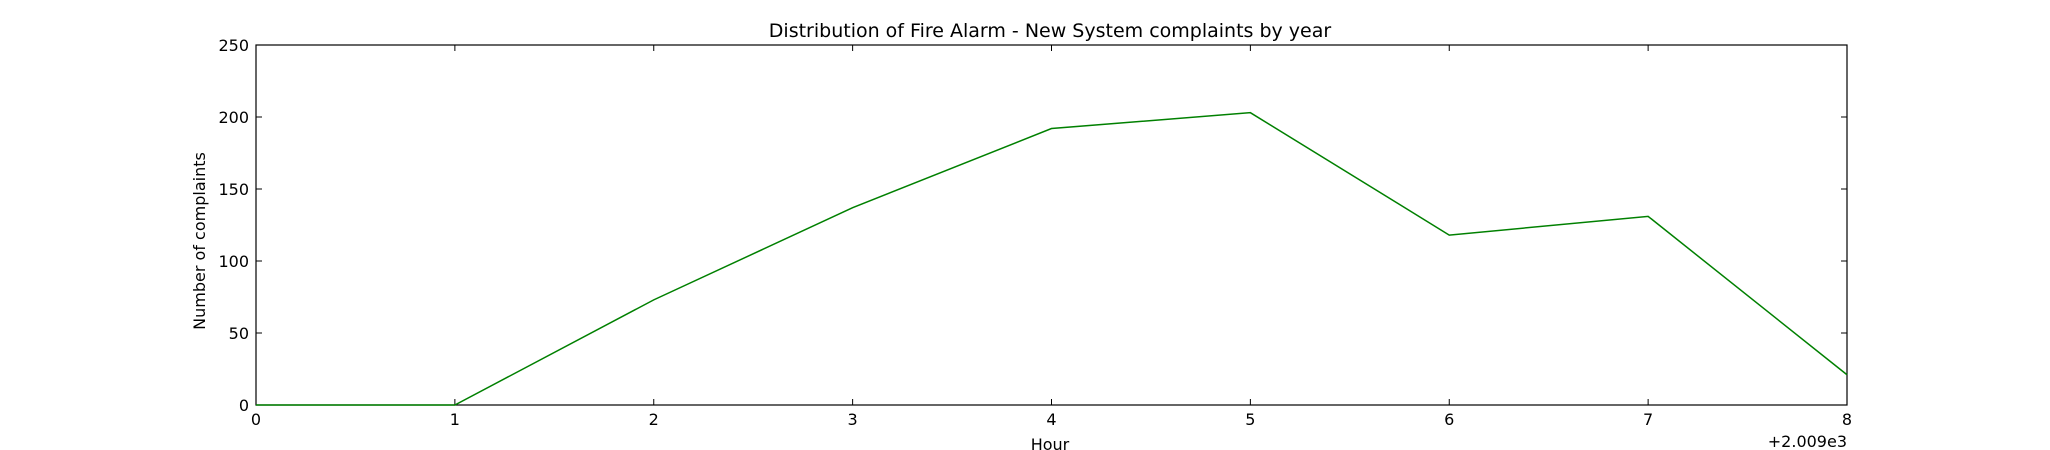 This screenshot has width=2050, height=450. What do you see at coordinates (654, 419) in the screenshot?
I see `x-tick-label: 2` at bounding box center [654, 419].